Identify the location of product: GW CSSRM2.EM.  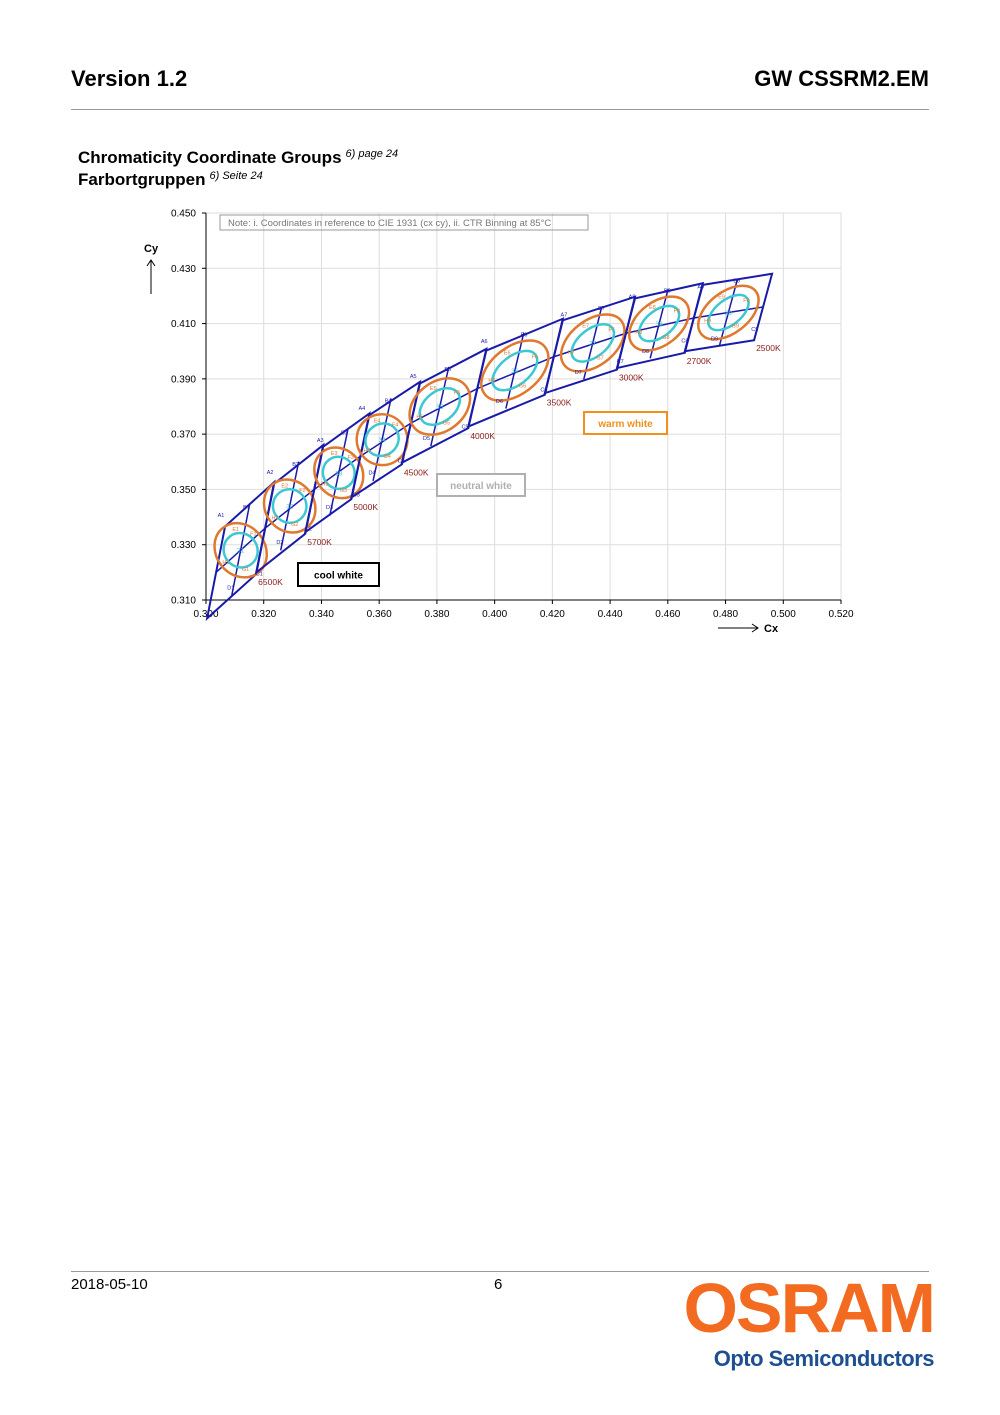
(841, 78).